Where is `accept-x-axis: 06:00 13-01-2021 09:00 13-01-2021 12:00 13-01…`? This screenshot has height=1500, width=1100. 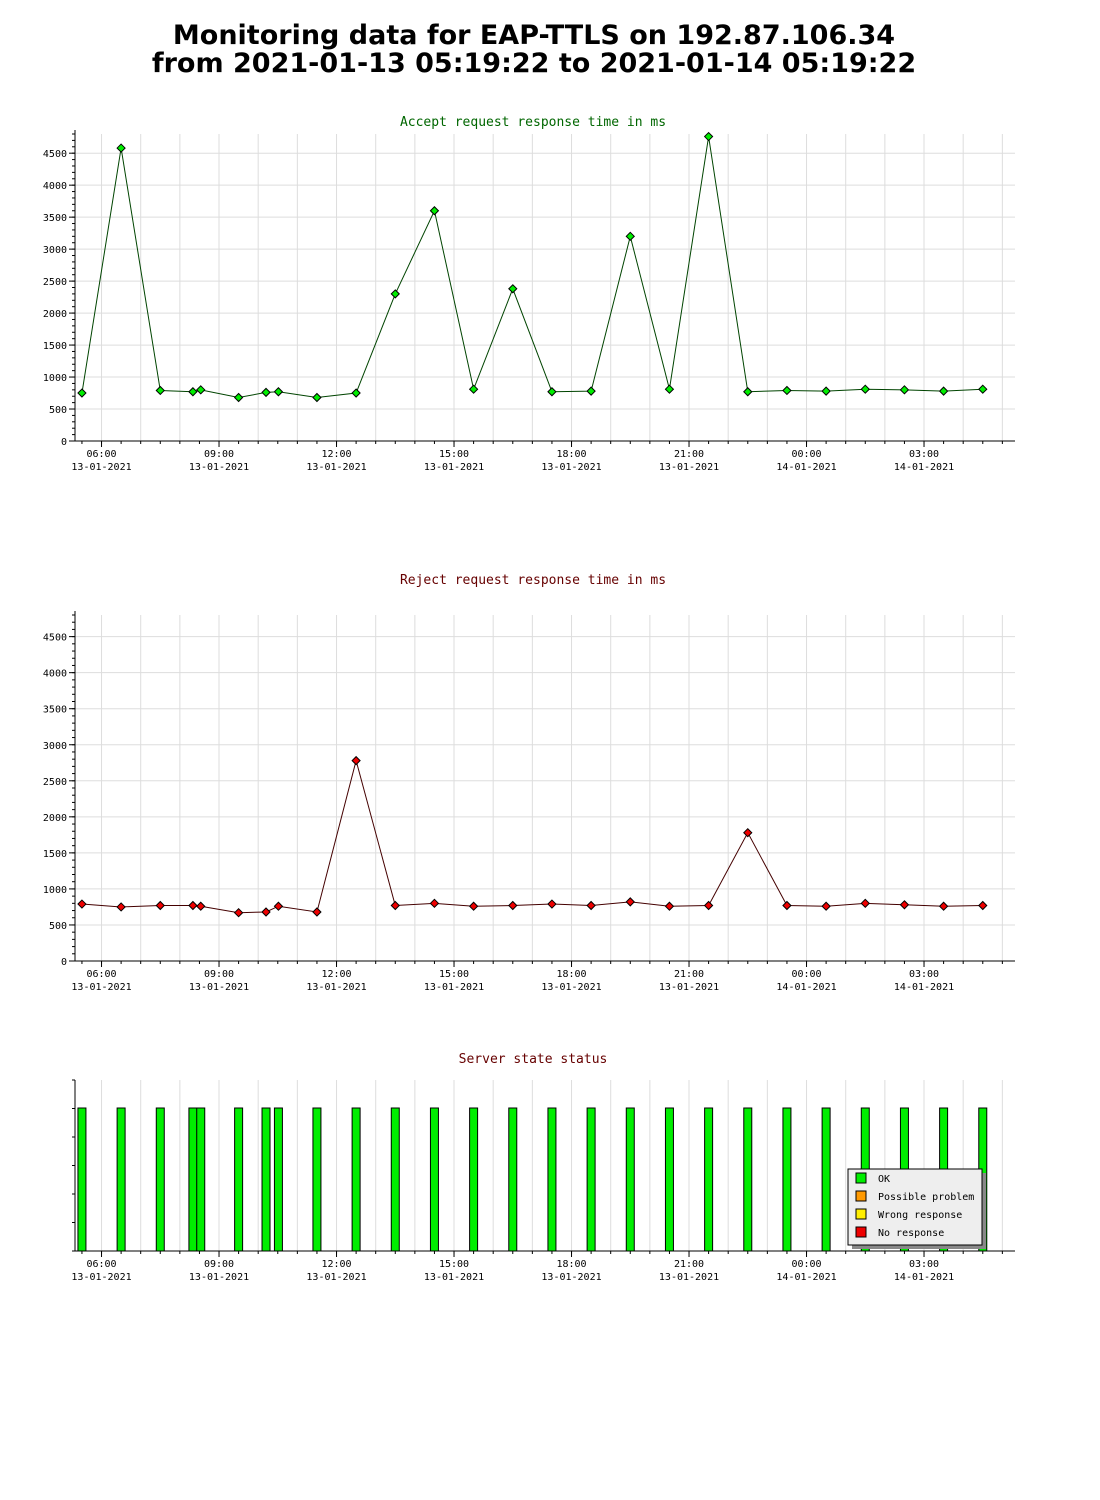 accept-x-axis: 06:00 13-01-2021 09:00 13-01-2021 12:00 13-01… is located at coordinates (543, 456).